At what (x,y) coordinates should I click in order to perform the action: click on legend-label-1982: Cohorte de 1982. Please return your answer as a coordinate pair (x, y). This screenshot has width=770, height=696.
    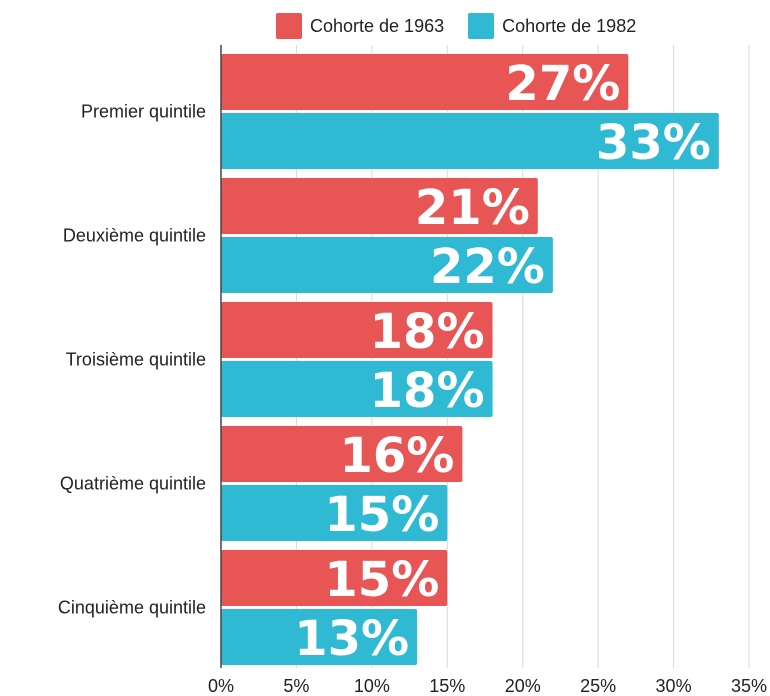
    Looking at the image, I should click on (569, 25).